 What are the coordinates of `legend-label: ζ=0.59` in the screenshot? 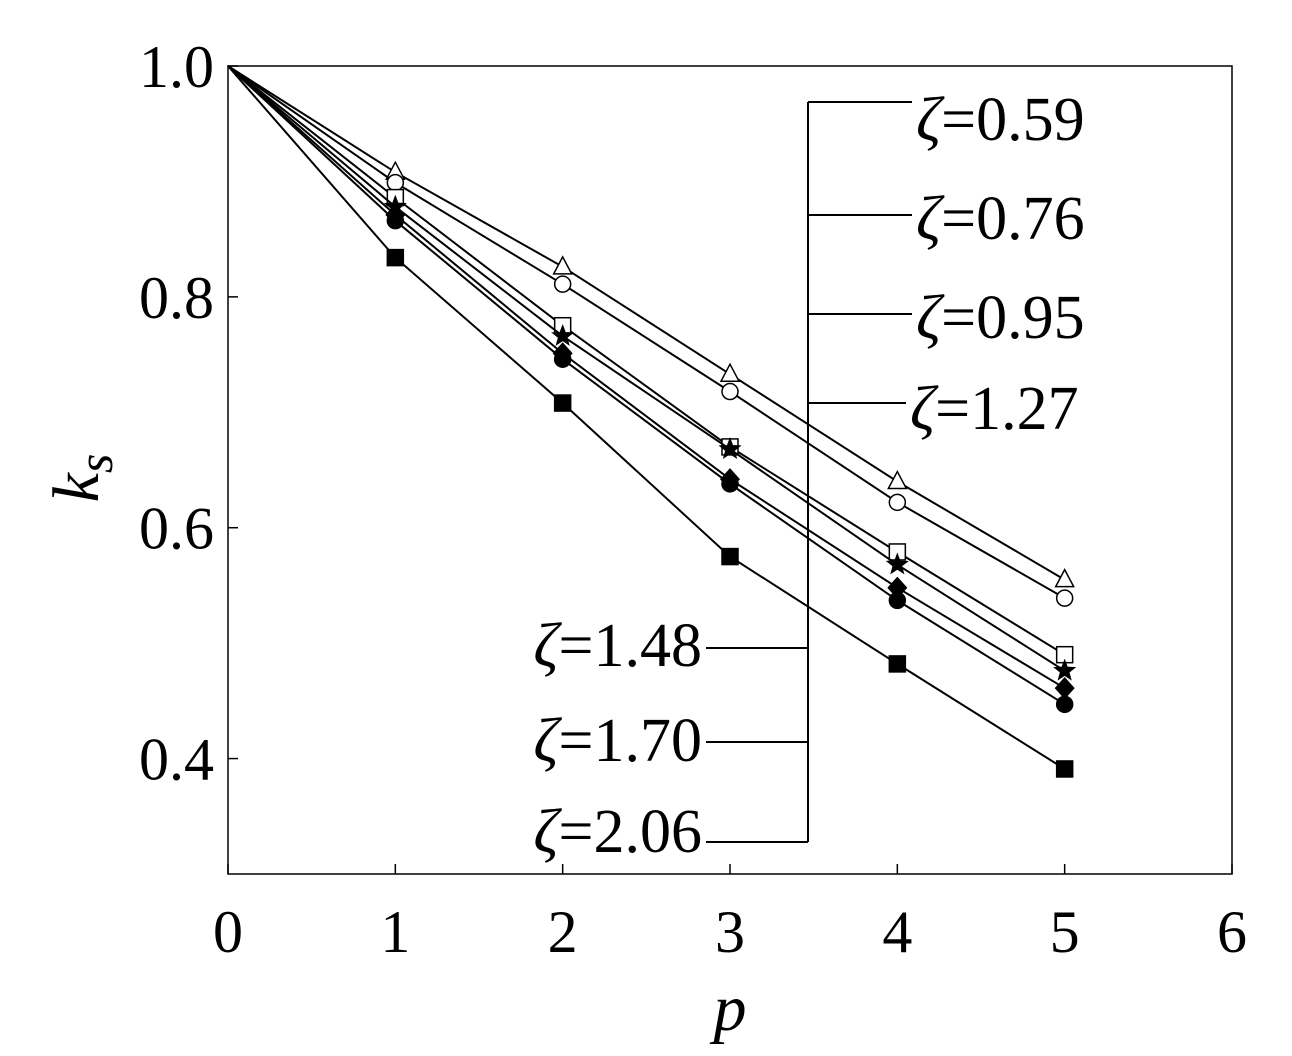 It's located at (1000, 120).